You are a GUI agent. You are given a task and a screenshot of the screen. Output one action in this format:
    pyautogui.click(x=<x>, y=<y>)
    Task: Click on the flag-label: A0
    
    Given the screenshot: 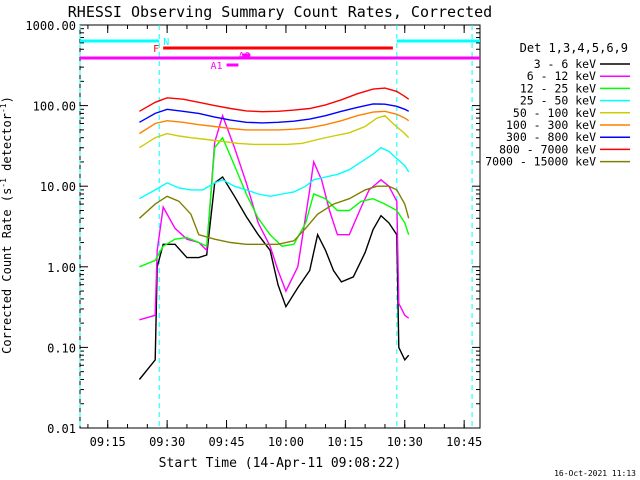 What is the action you would take?
    pyautogui.click(x=244, y=56)
    